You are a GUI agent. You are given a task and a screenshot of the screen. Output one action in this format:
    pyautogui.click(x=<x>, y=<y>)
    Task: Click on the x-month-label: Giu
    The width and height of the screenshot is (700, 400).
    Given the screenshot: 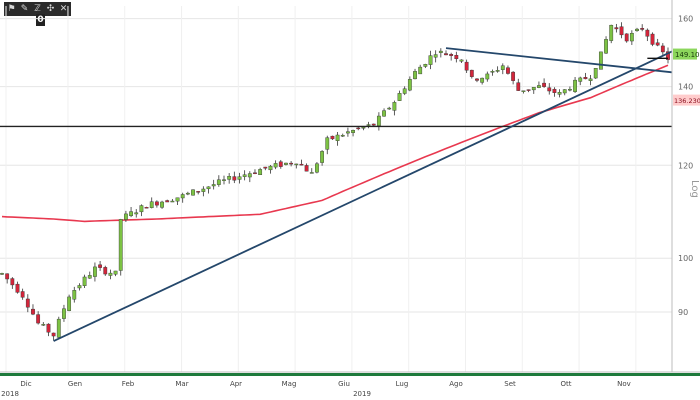 What is the action you would take?
    pyautogui.click(x=344, y=384)
    